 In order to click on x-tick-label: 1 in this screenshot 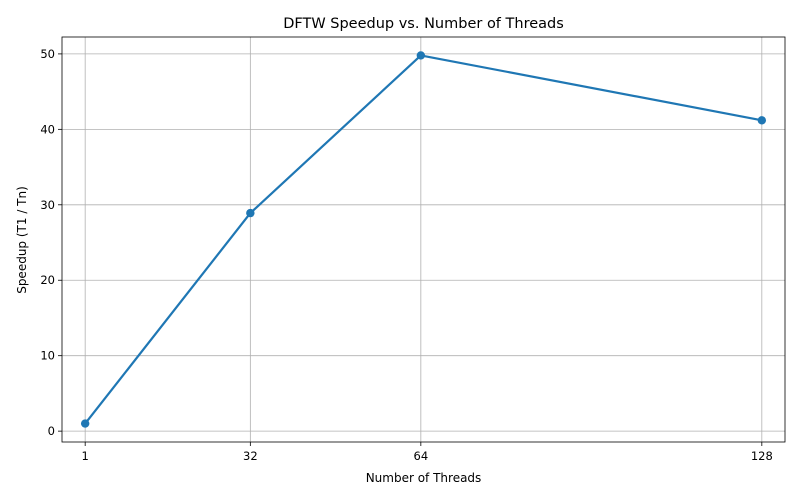, I will do `click(85, 456)`.